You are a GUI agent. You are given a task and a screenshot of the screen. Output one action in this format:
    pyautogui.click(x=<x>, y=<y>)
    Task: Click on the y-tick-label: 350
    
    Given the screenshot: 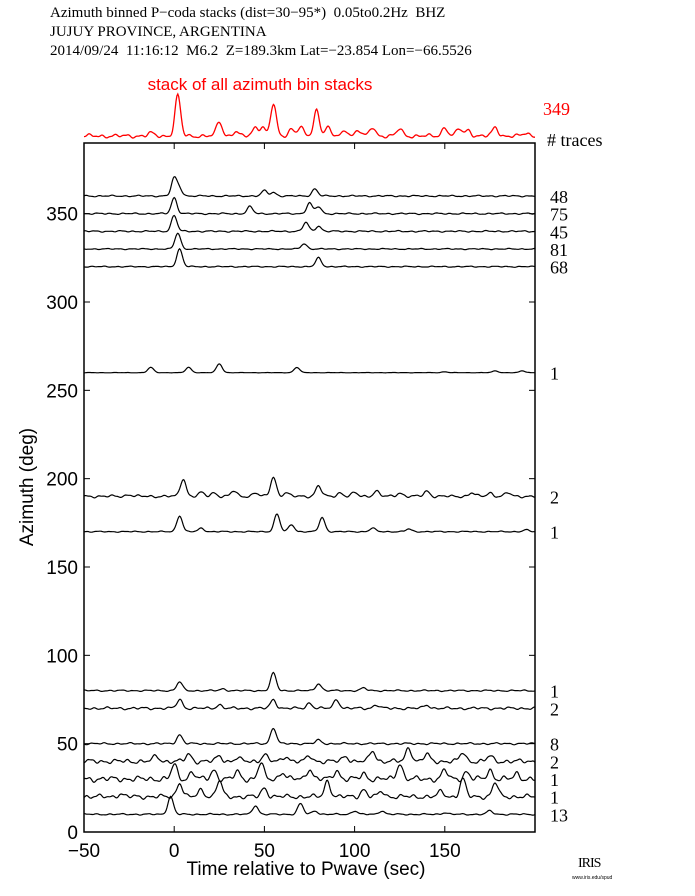 What is the action you would take?
    pyautogui.click(x=62, y=215)
    